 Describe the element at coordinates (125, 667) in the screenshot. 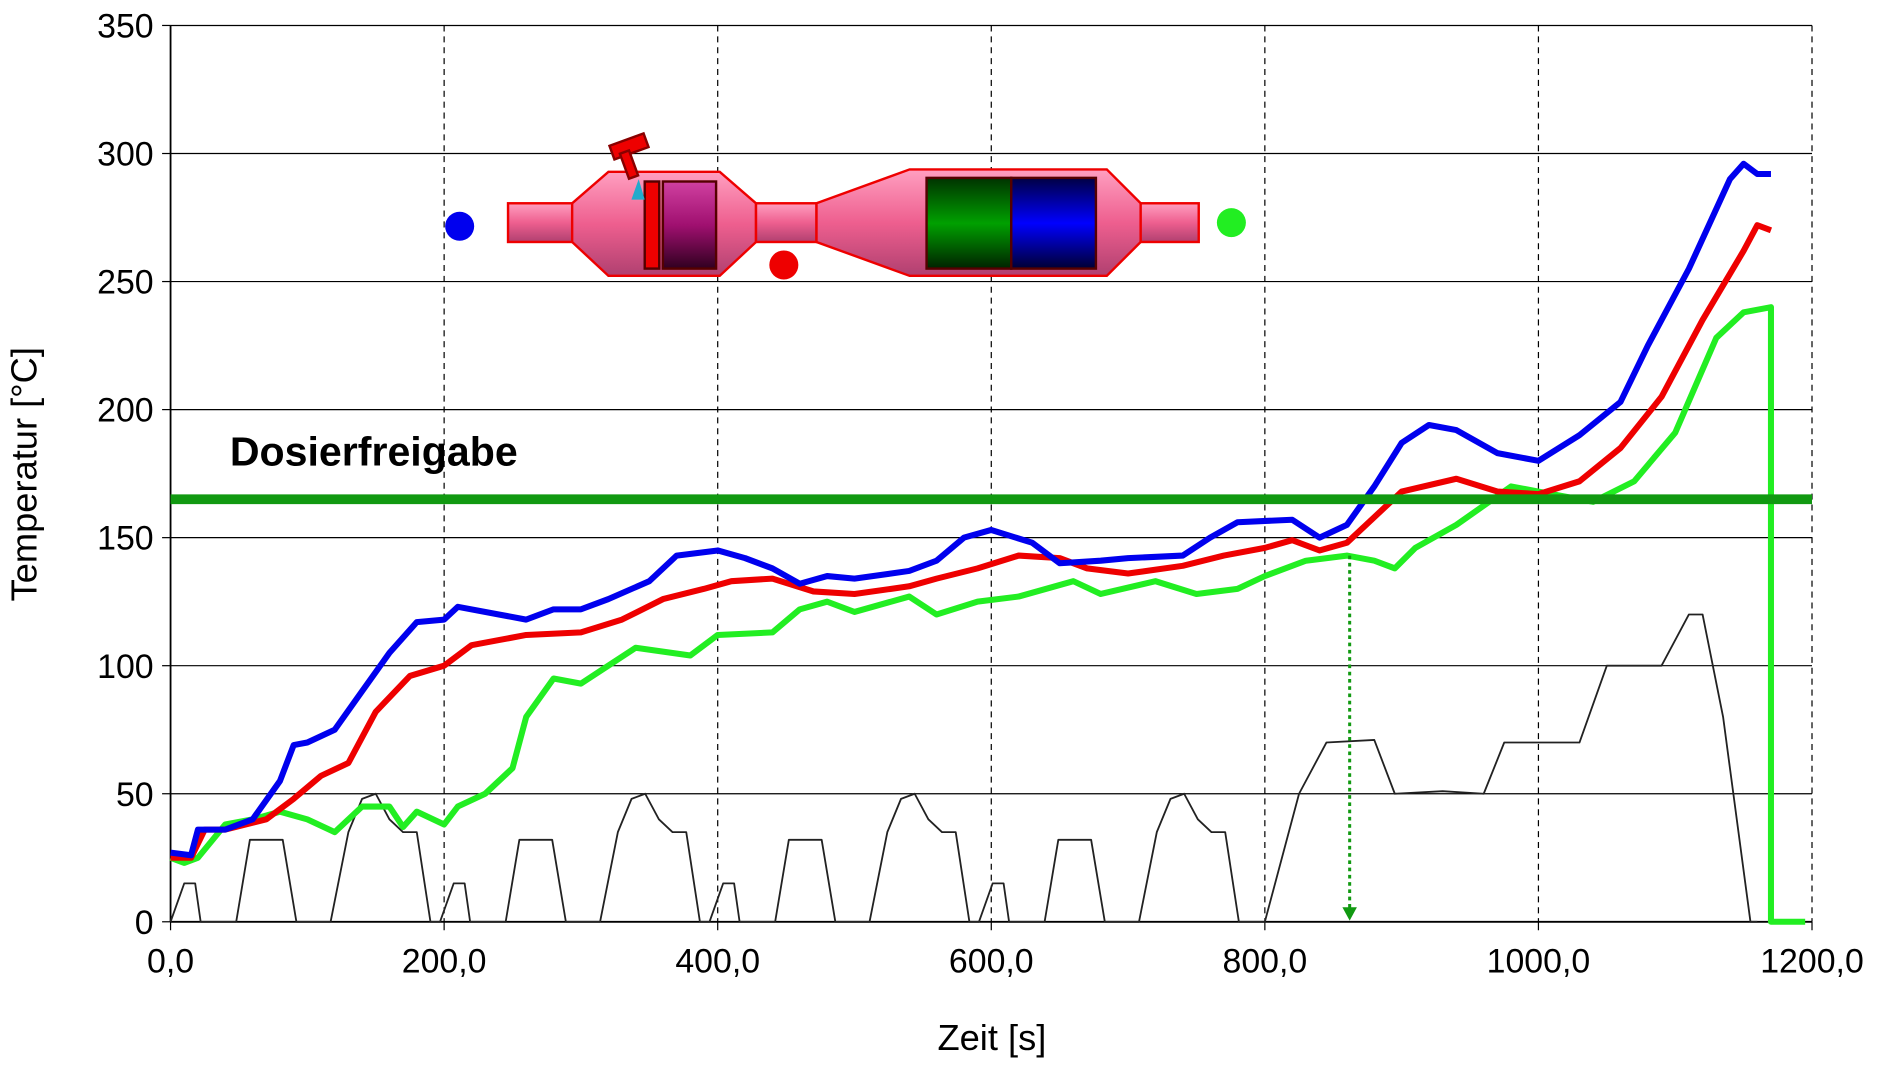

I see `y-tick-label: 100` at that location.